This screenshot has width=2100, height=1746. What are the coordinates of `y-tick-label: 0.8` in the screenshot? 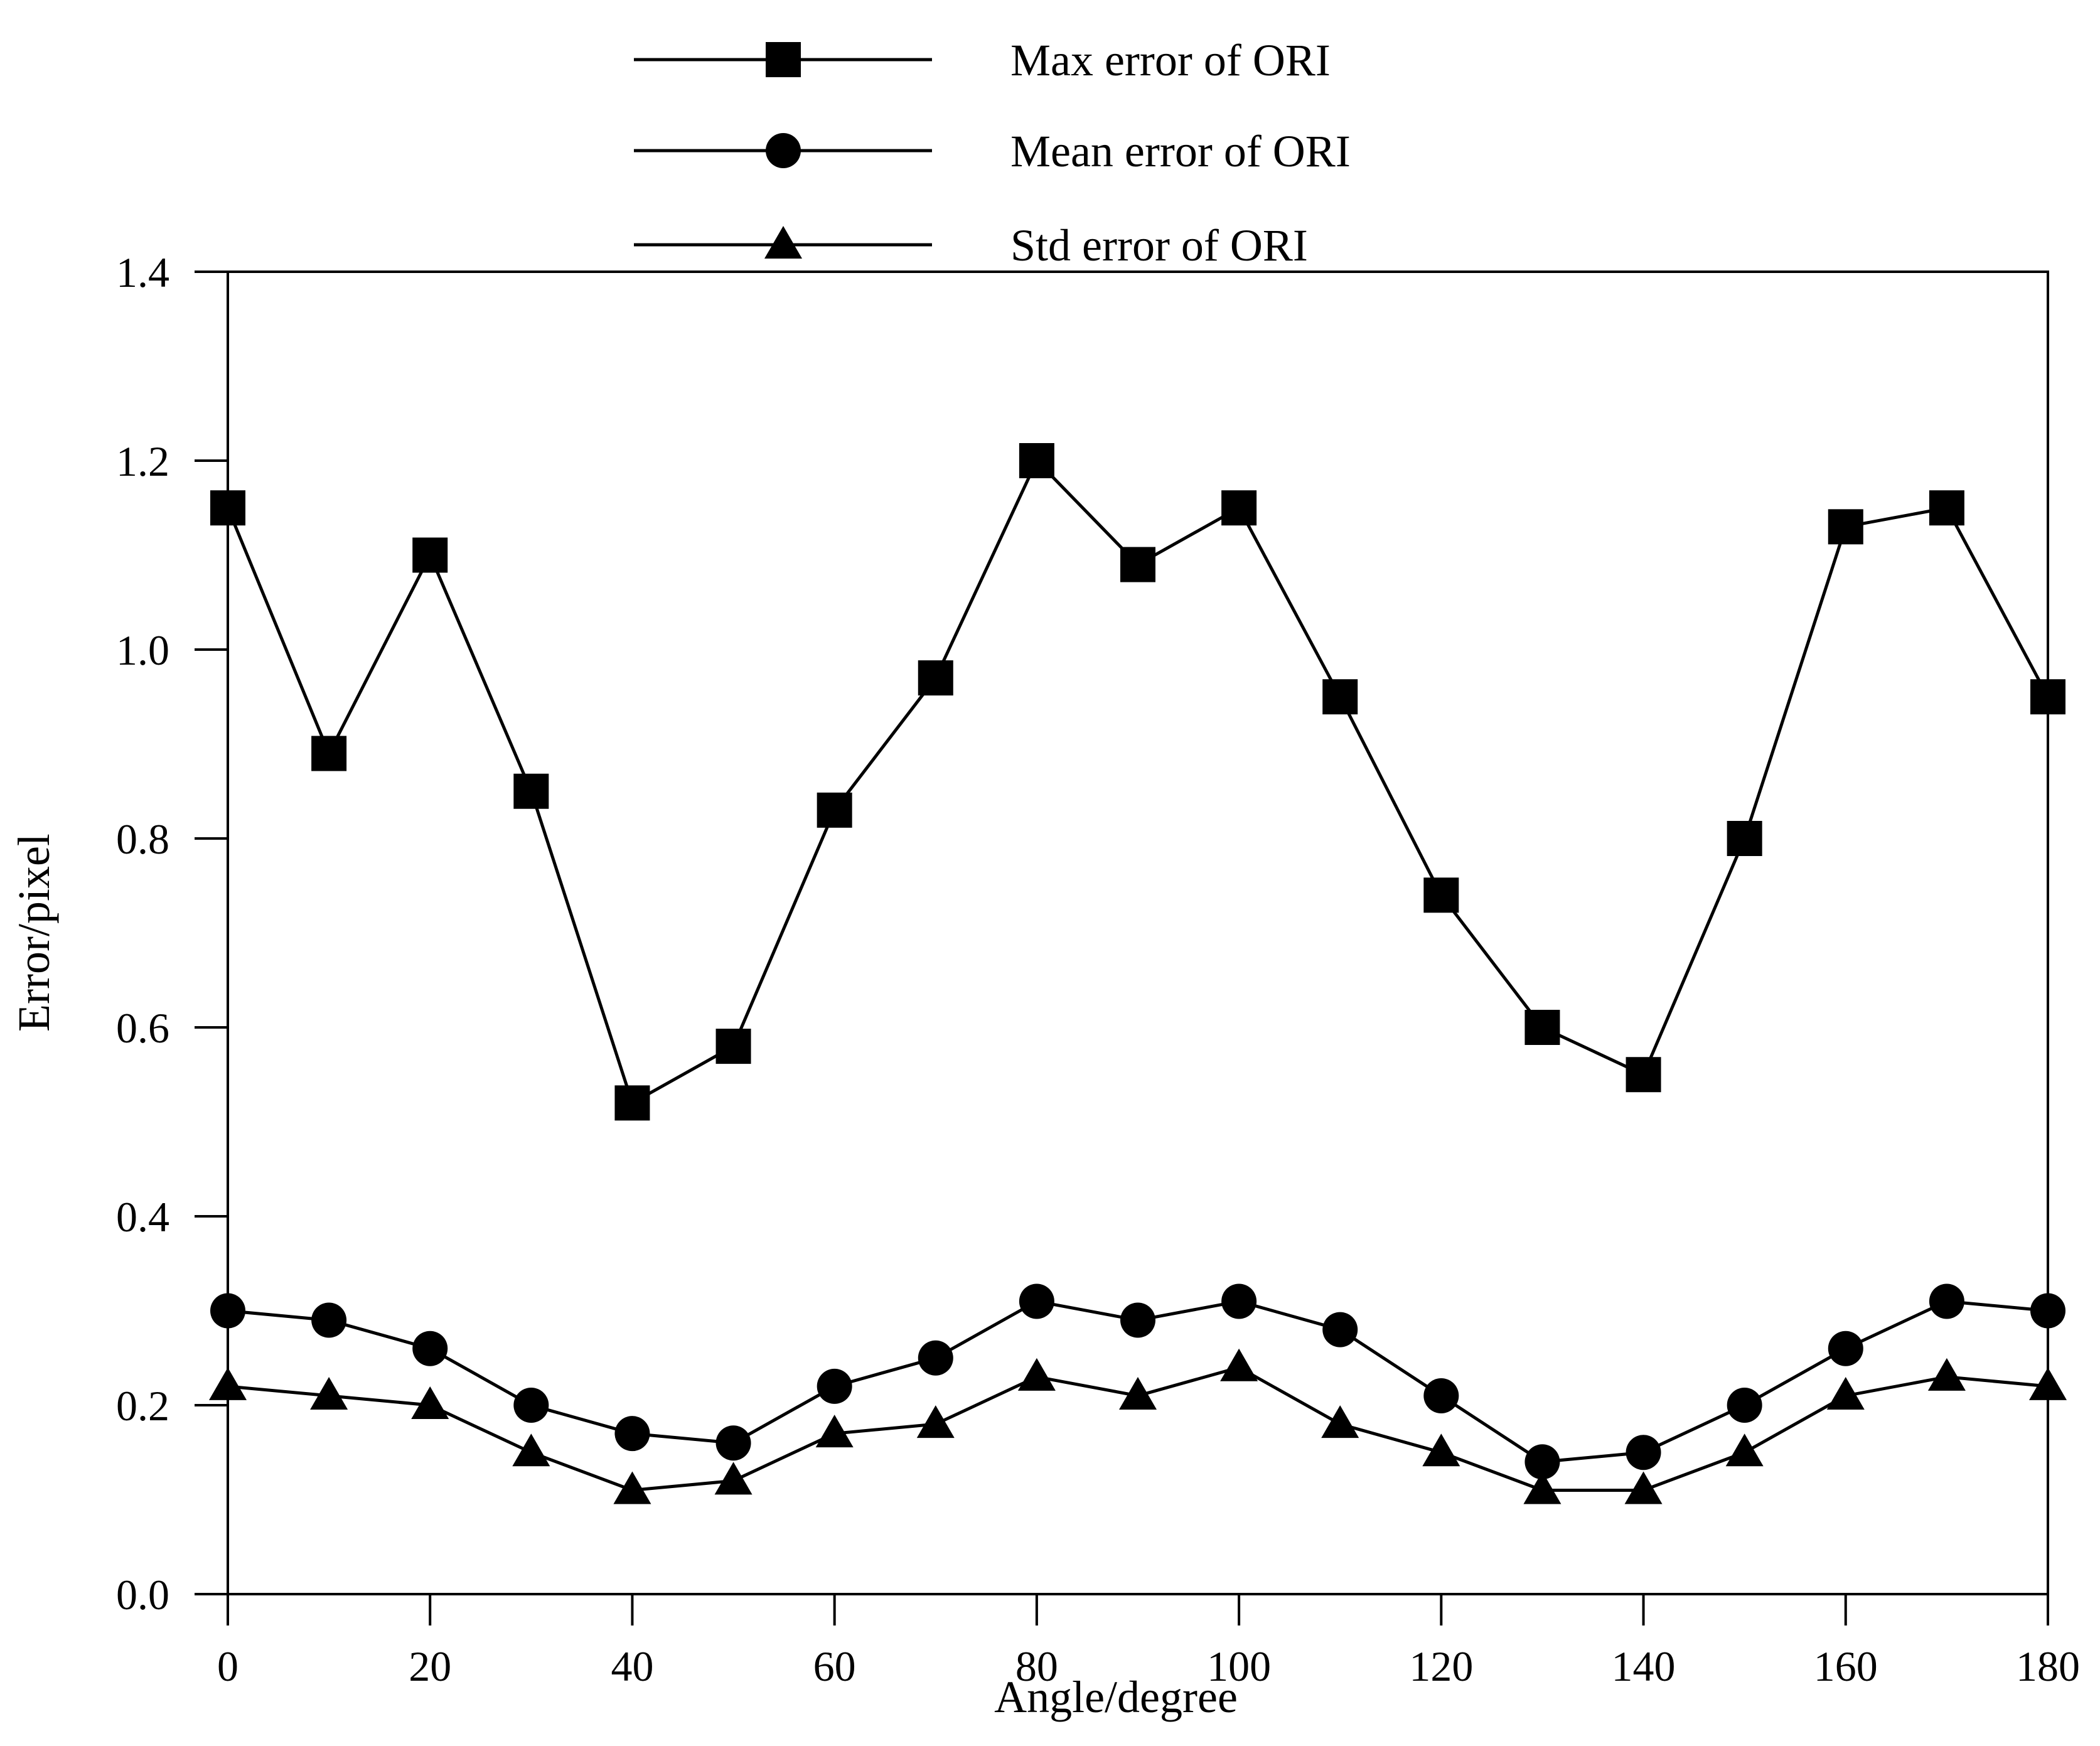 It's located at (142, 839).